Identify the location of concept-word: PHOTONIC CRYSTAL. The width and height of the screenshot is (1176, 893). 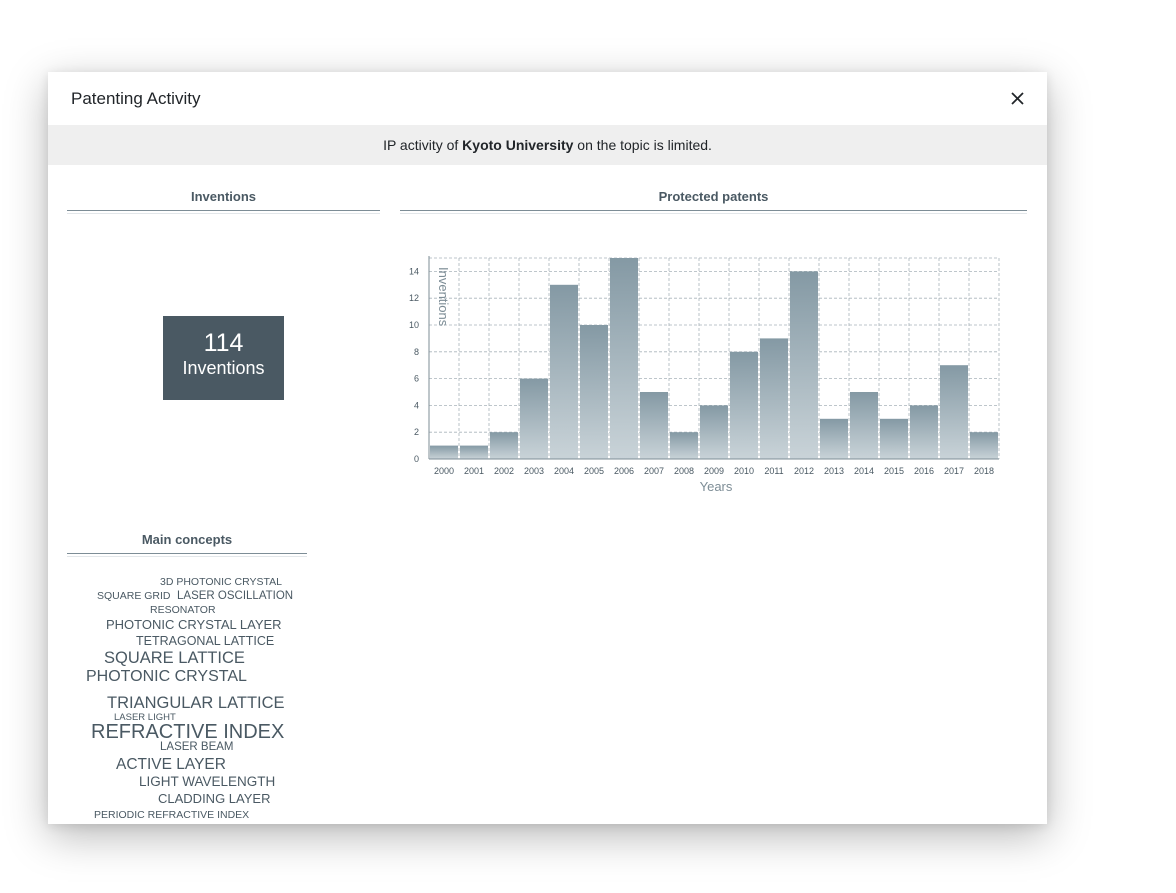
(166, 677).